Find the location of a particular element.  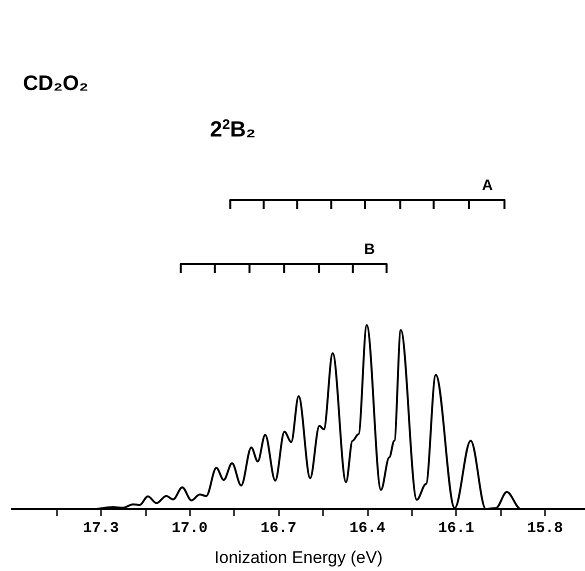

x-tick-label: 16.1 is located at coordinates (456, 528).